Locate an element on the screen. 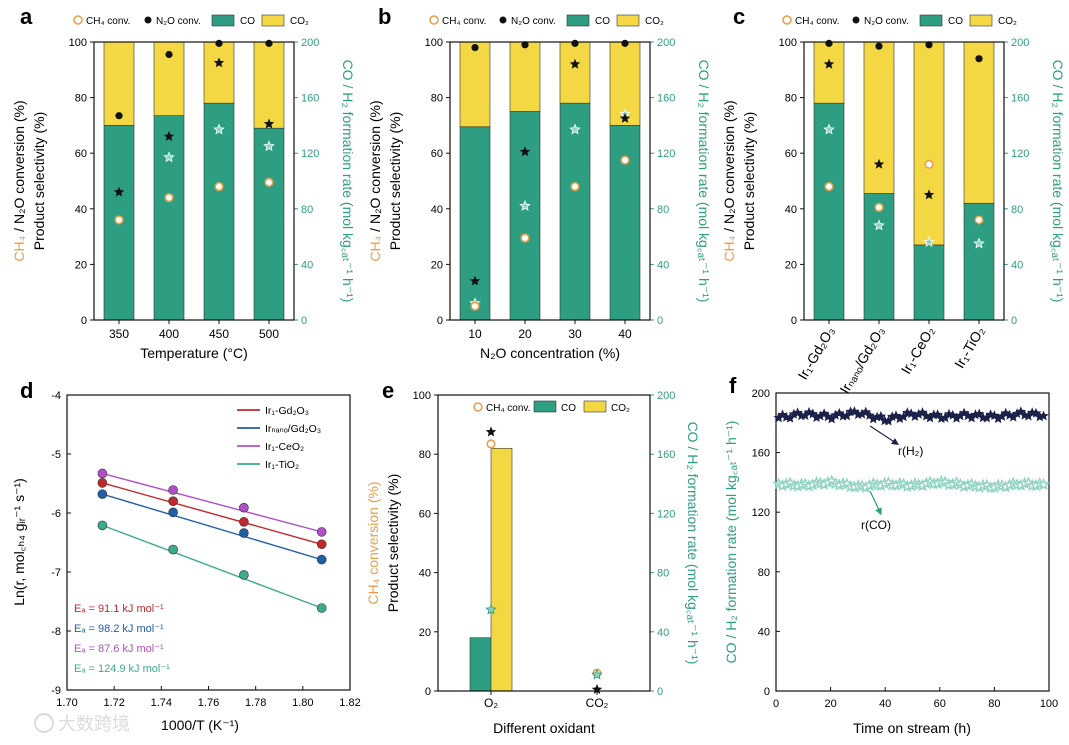 Image resolution: width=1069 pixels, height=745 pixels. legend-co-text: CO is located at coordinates (955, 21).